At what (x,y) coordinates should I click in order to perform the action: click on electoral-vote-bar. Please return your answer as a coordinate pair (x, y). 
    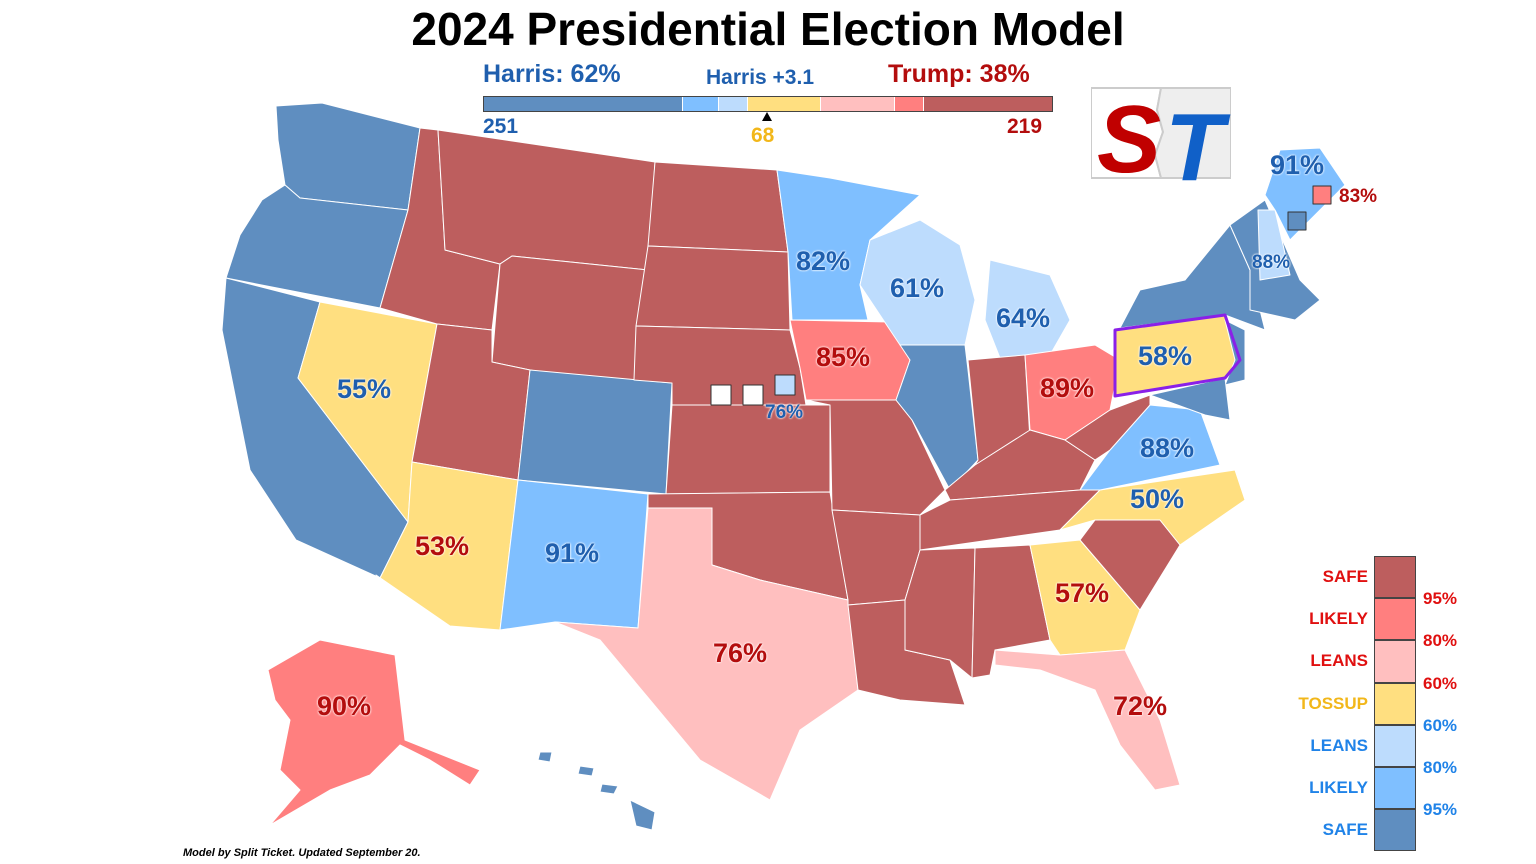
    Looking at the image, I should click on (768, 104).